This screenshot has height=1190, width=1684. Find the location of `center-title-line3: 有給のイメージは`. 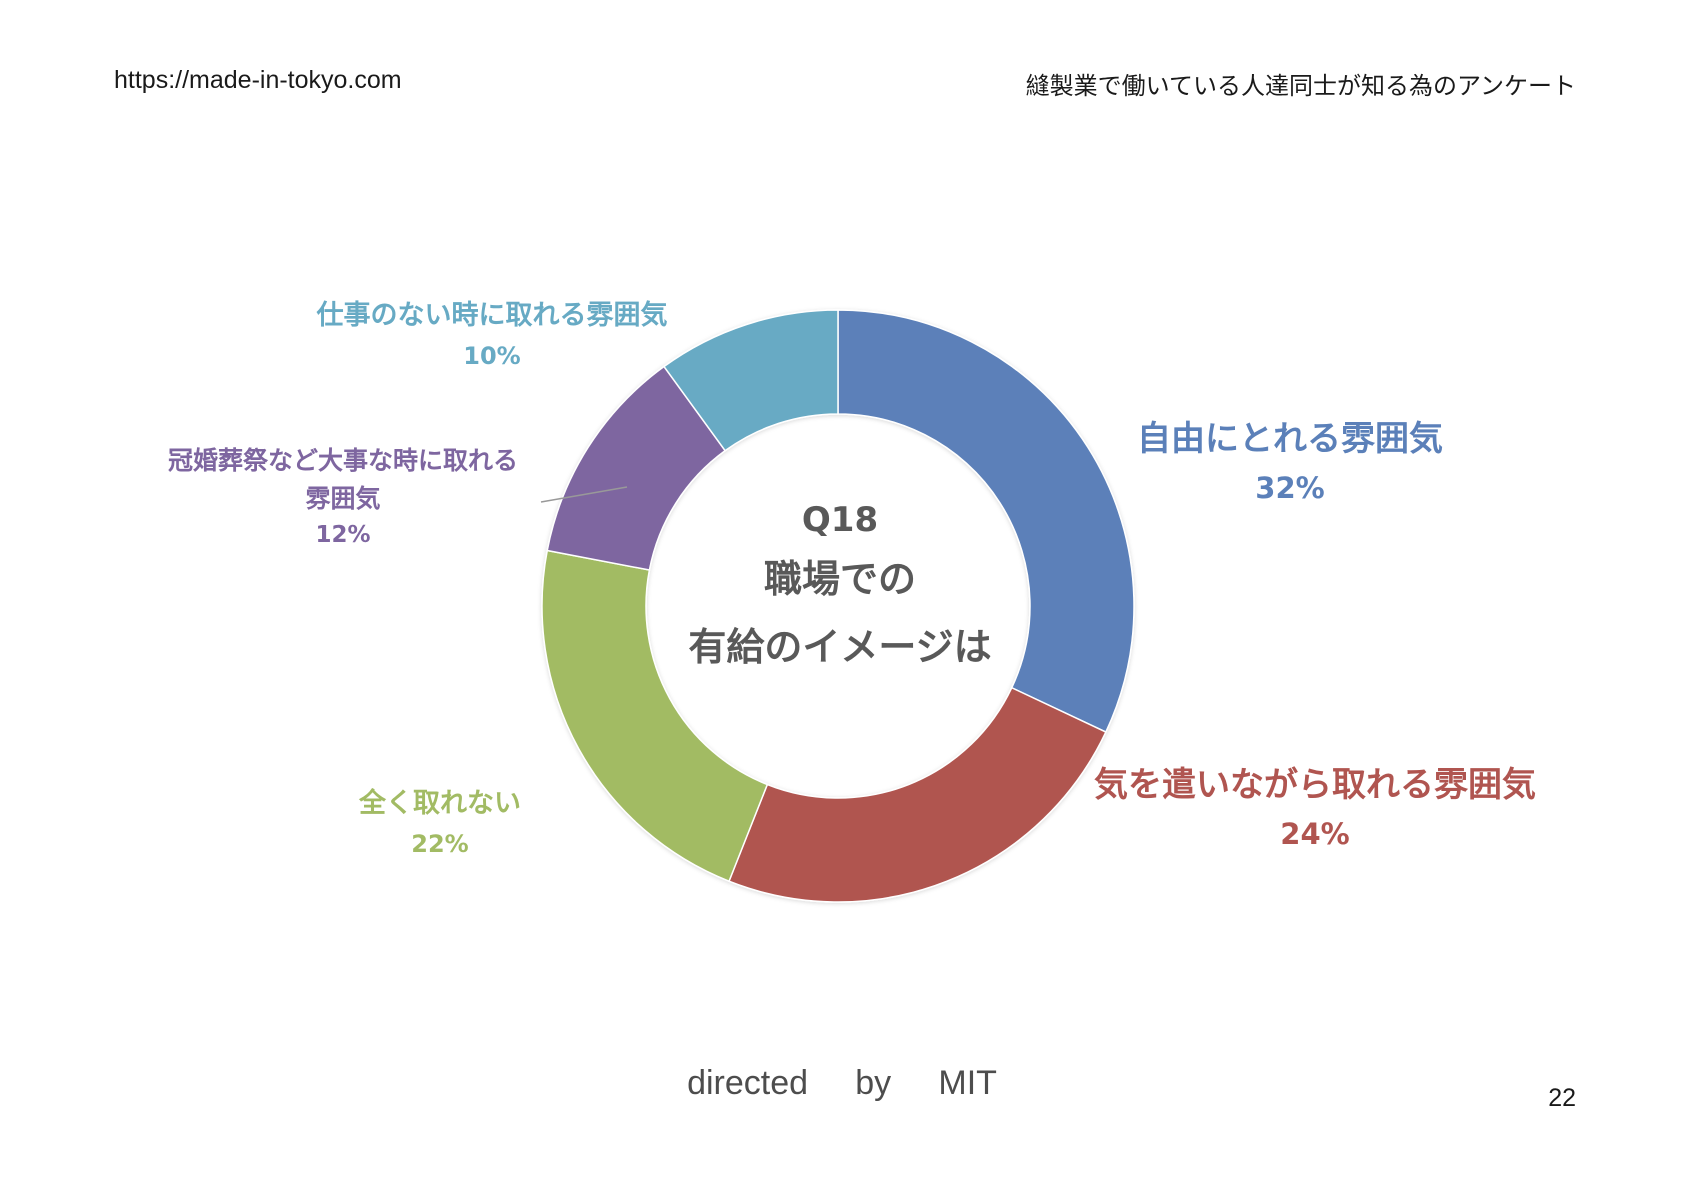

center-title-line3: 有給のイメージは is located at coordinates (840, 647).